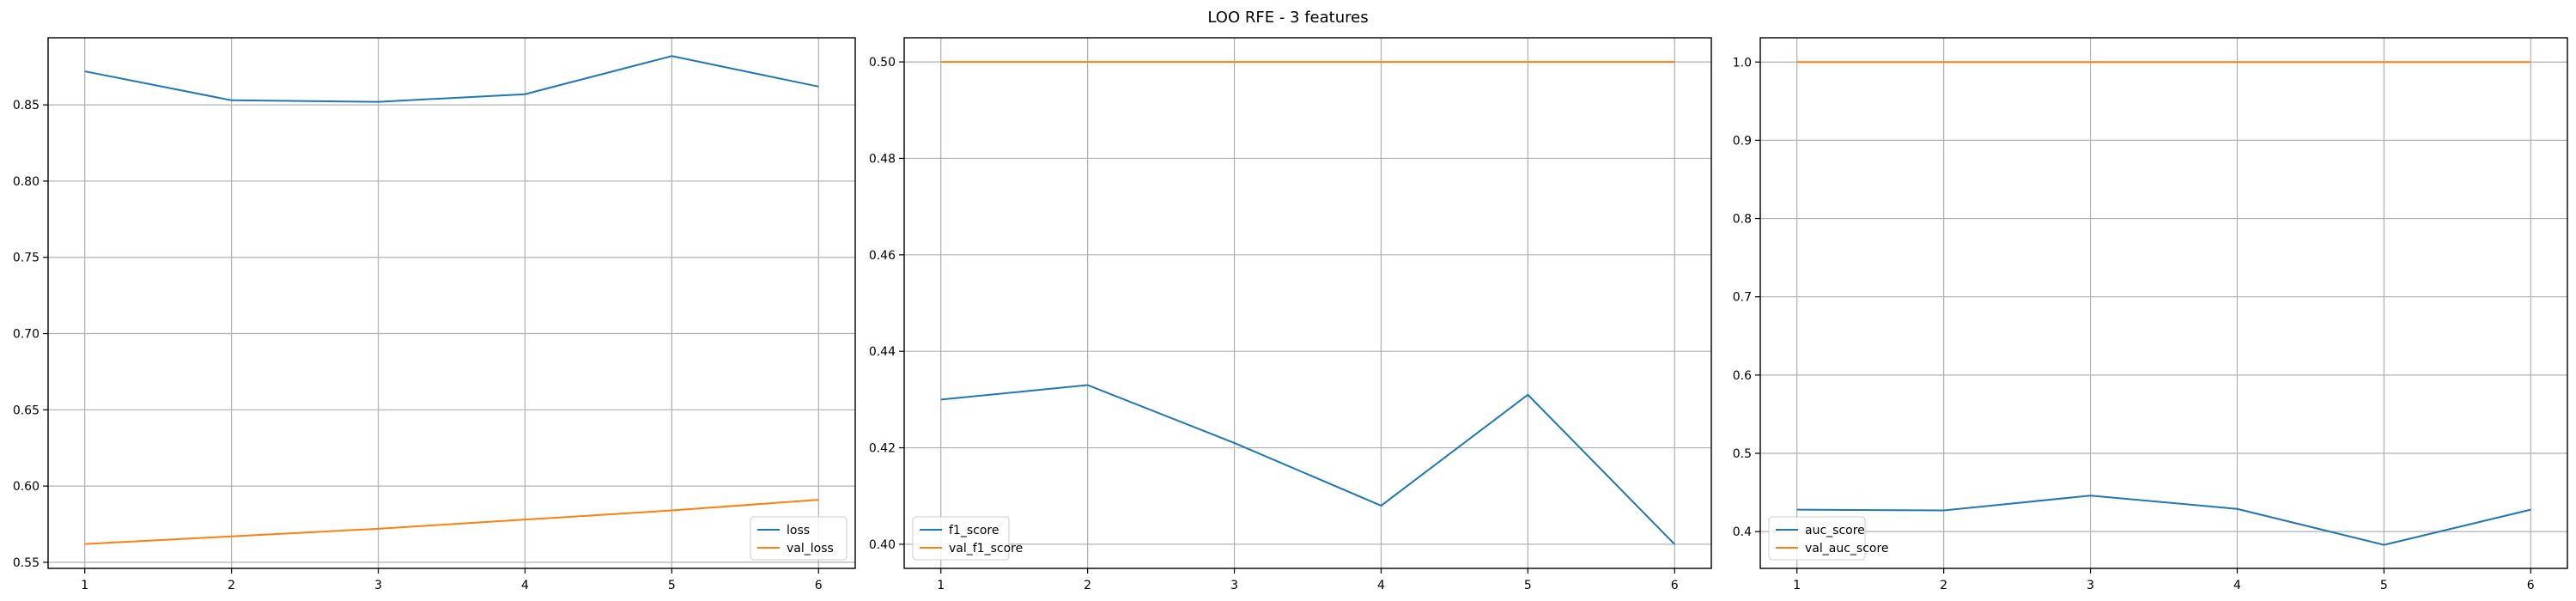 The image size is (2576, 601). Describe the element at coordinates (26, 563) in the screenshot. I see `y-tick-label: 0.55` at that location.